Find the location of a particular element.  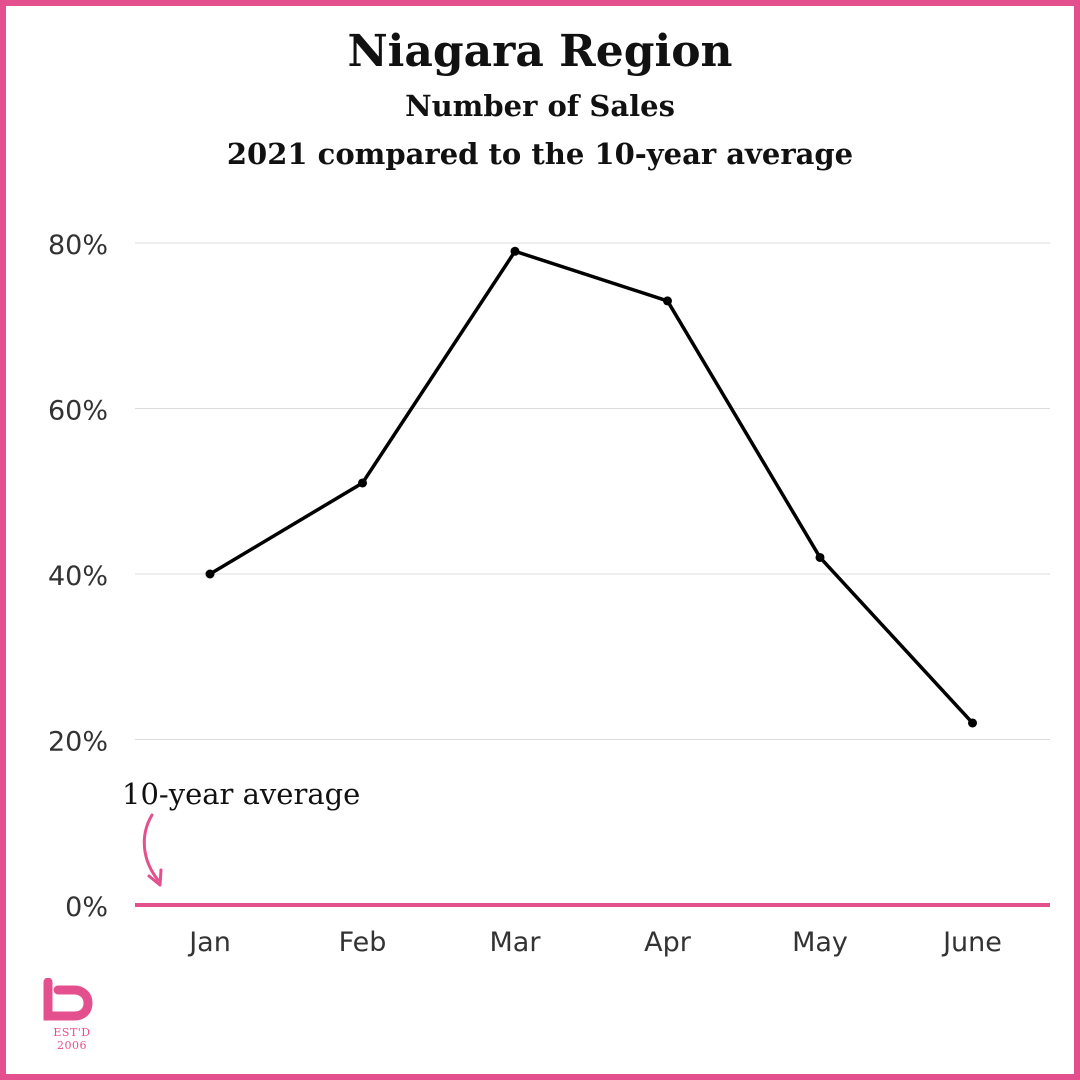

chart-subtitle-1: Number of Sales is located at coordinates (540, 106).